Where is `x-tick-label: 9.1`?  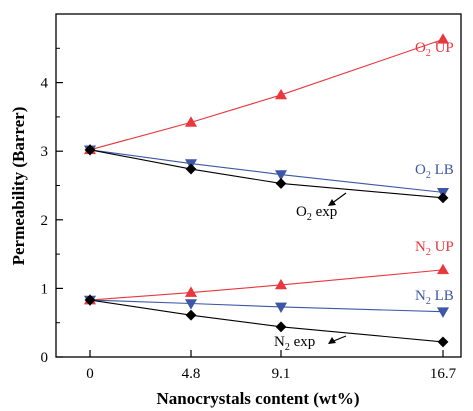
x-tick-label: 9.1 is located at coordinates (281, 374).